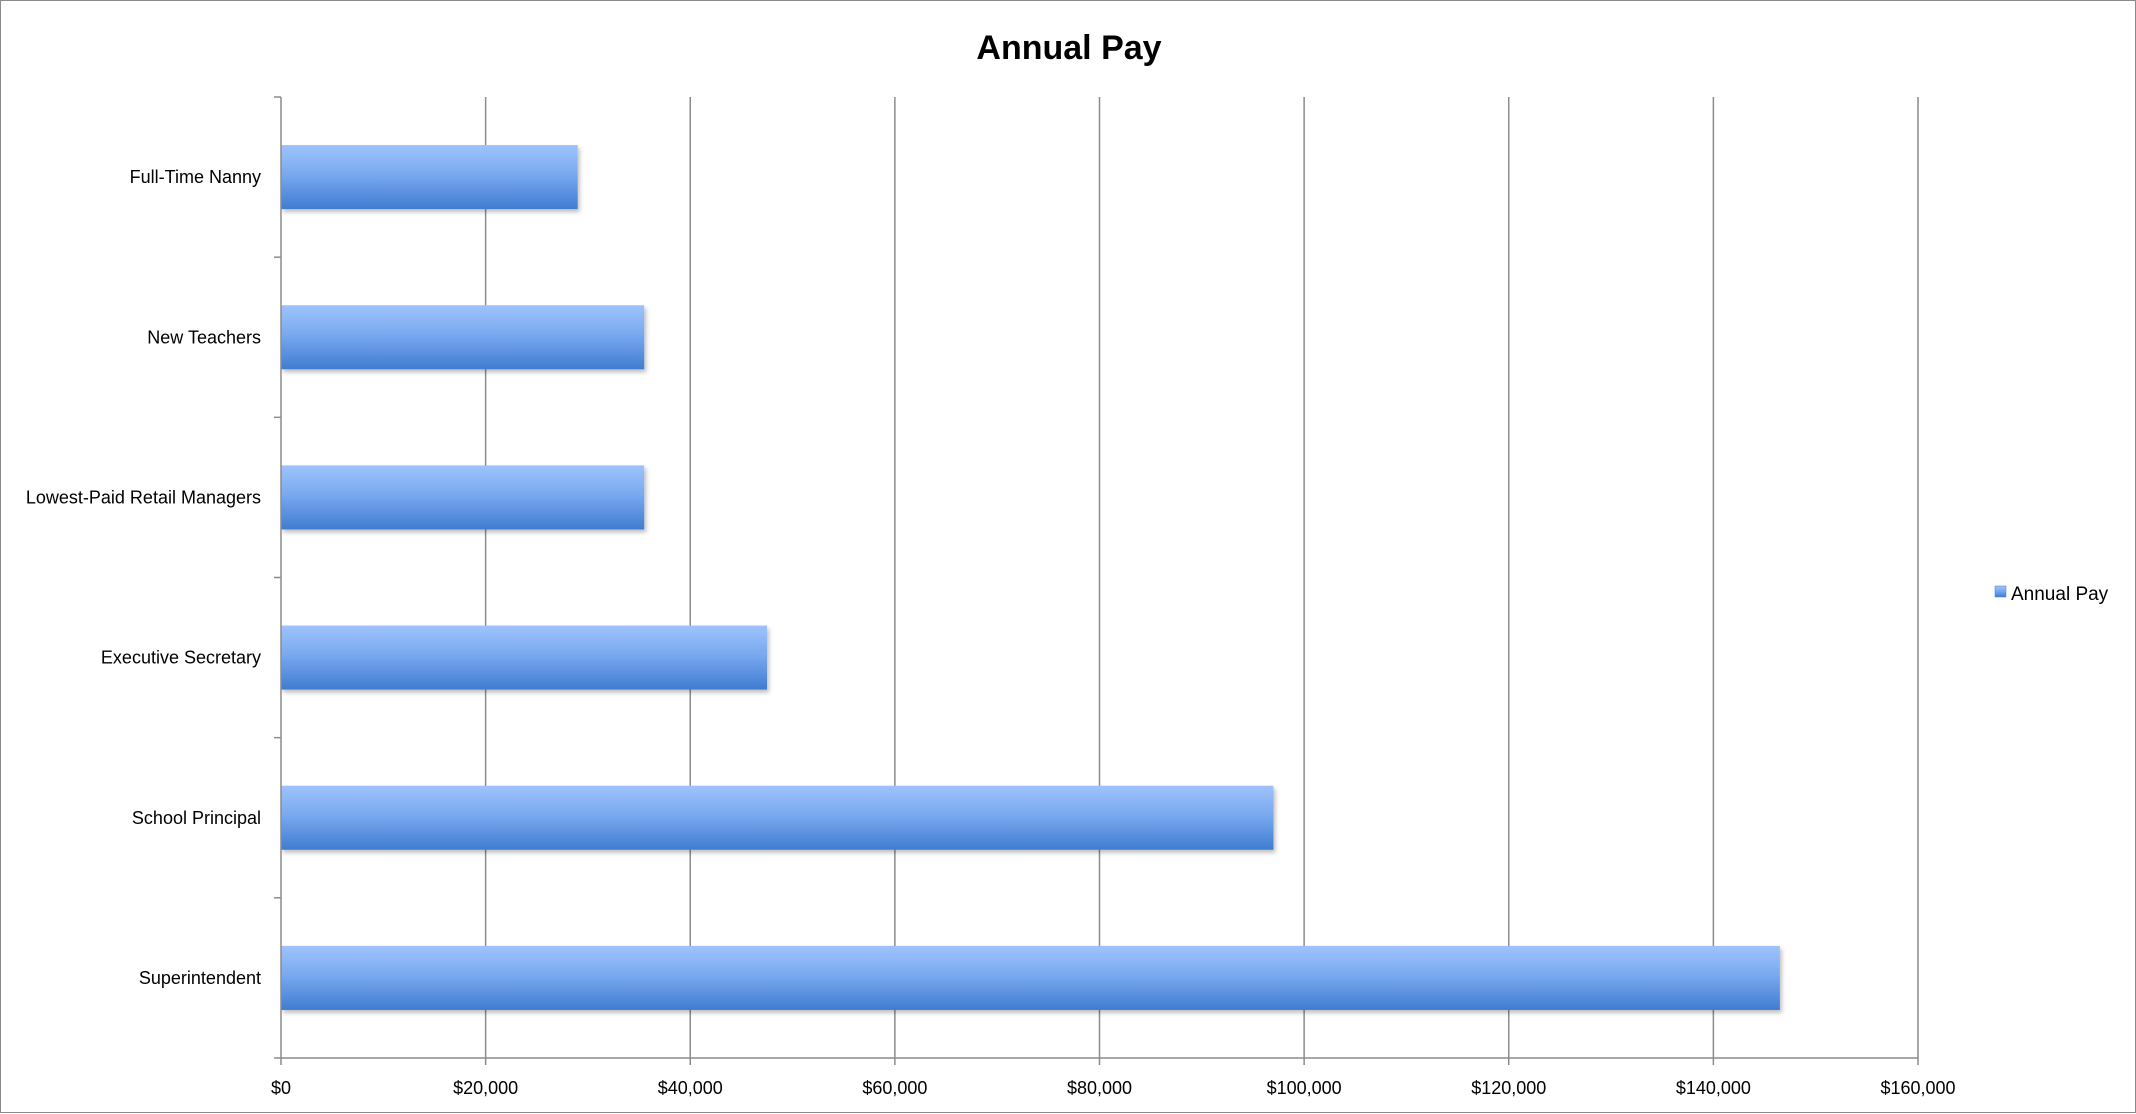 This screenshot has width=2136, height=1114. Describe the element at coordinates (196, 818) in the screenshot. I see `category-label-4: School Principal` at that location.